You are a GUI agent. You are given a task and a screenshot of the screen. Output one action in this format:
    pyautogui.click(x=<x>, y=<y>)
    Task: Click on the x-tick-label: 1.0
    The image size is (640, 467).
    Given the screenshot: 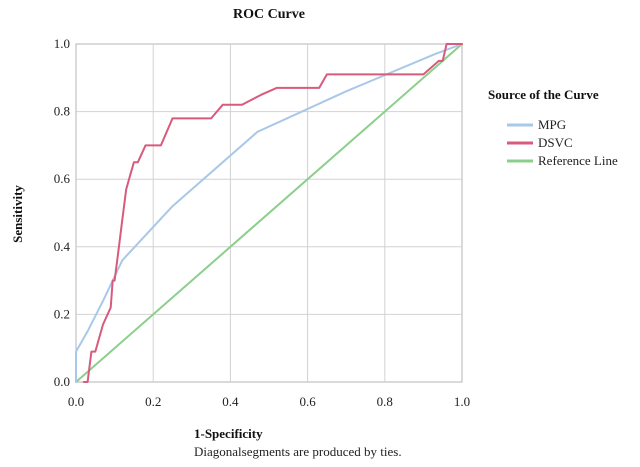 What is the action you would take?
    pyautogui.click(x=462, y=401)
    